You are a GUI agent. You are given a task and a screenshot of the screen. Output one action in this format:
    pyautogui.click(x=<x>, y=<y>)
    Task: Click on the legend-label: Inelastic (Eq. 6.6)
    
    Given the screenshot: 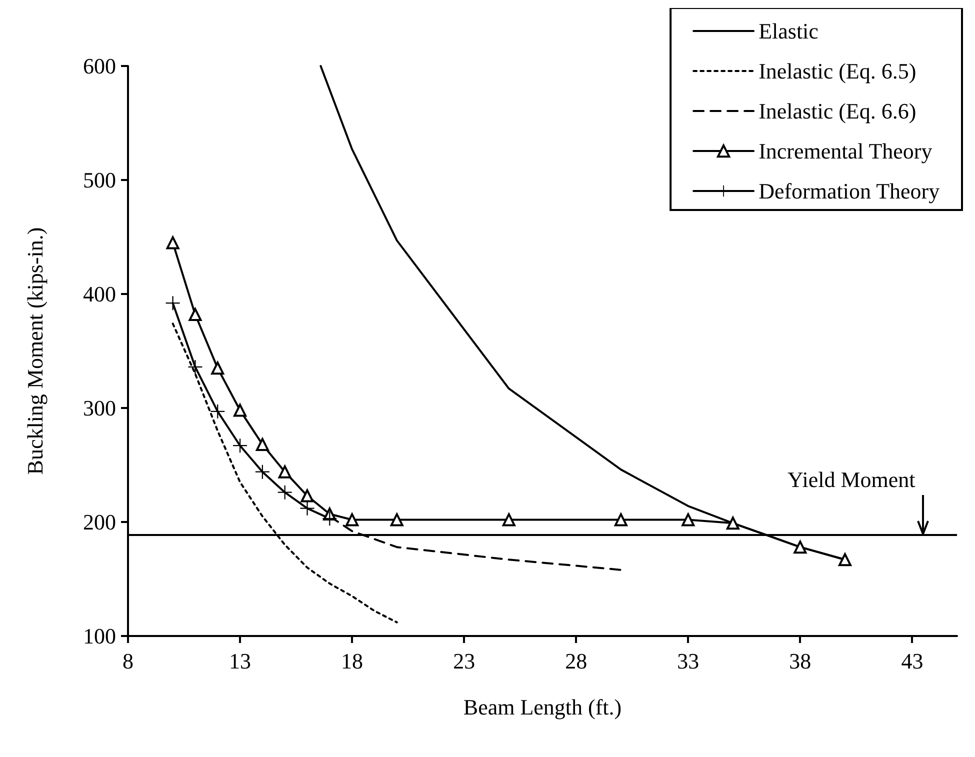 What is the action you would take?
    pyautogui.click(x=837, y=111)
    